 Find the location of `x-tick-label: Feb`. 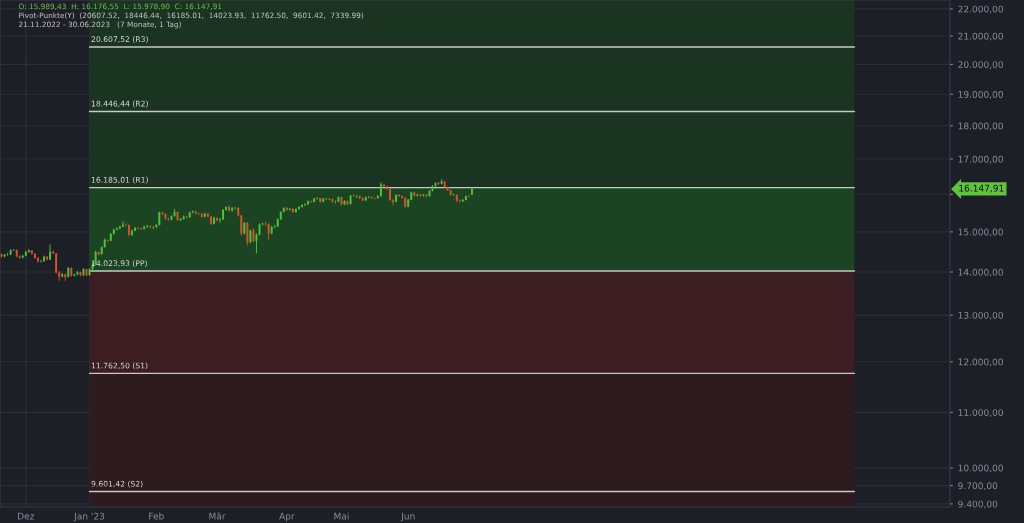

x-tick-label: Feb is located at coordinates (156, 516).